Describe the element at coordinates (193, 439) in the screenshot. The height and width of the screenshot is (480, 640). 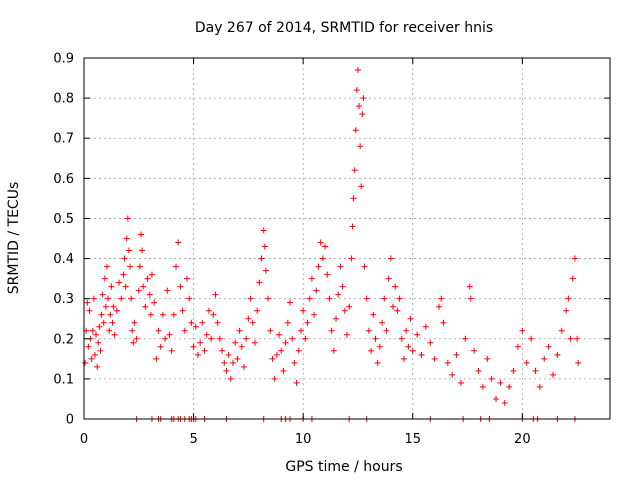
I see `x-tick-label: 5` at that location.